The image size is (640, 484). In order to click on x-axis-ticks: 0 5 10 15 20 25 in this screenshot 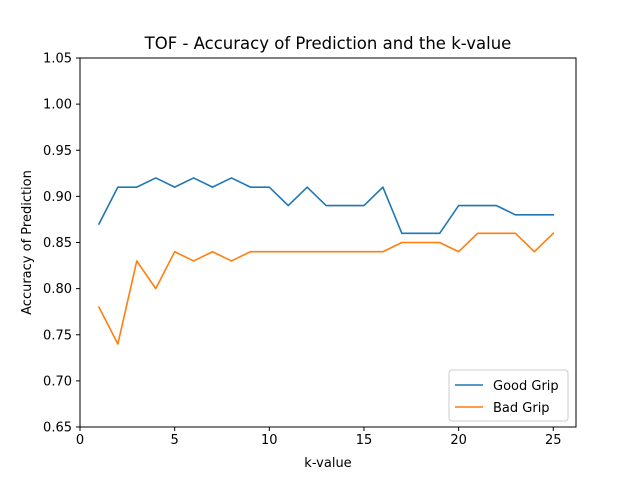, I will do `click(319, 437)`.